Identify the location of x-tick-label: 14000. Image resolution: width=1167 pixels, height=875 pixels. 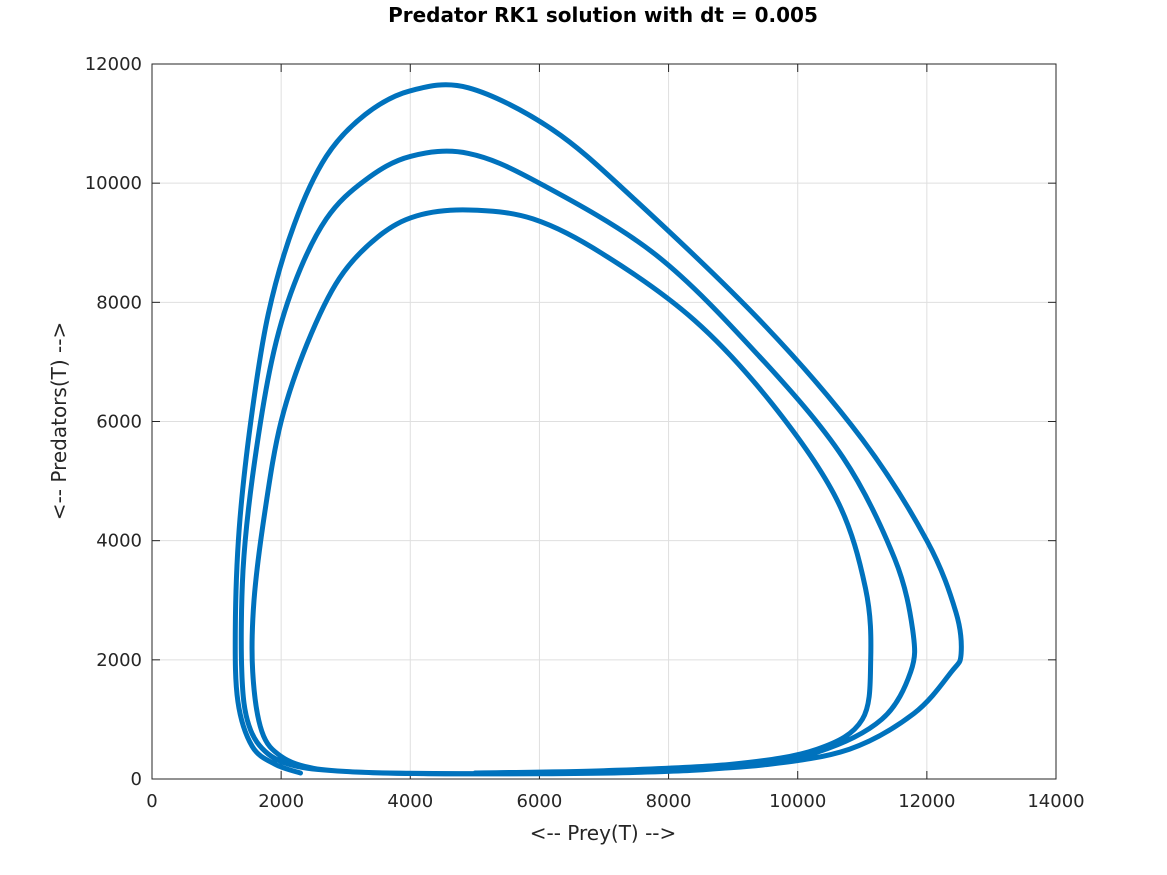
(1055, 801).